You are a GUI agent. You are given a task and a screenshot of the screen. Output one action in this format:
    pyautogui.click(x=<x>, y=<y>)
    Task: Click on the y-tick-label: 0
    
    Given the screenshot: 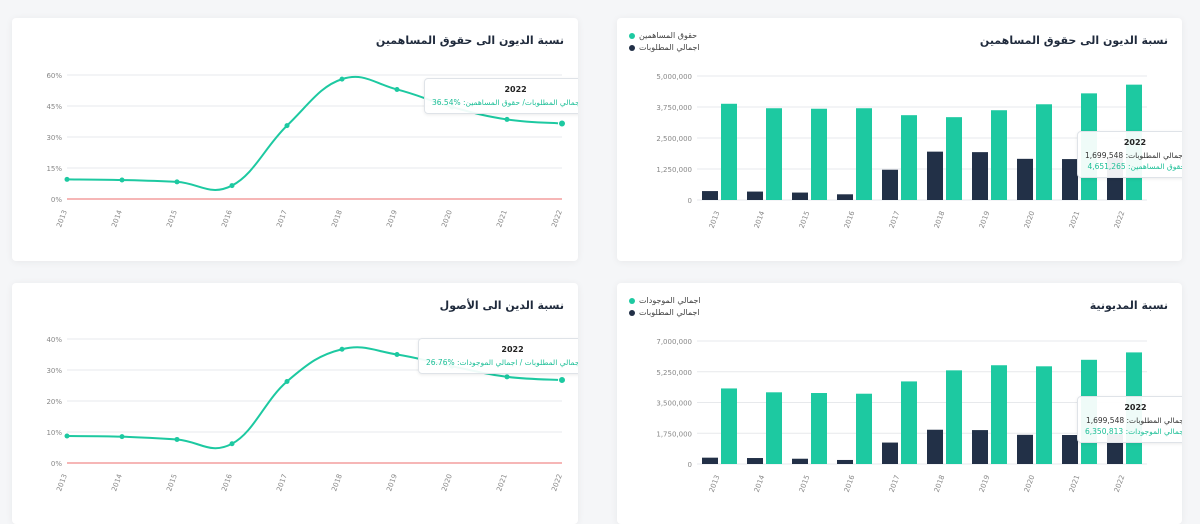 What is the action you would take?
    pyautogui.click(x=690, y=201)
    